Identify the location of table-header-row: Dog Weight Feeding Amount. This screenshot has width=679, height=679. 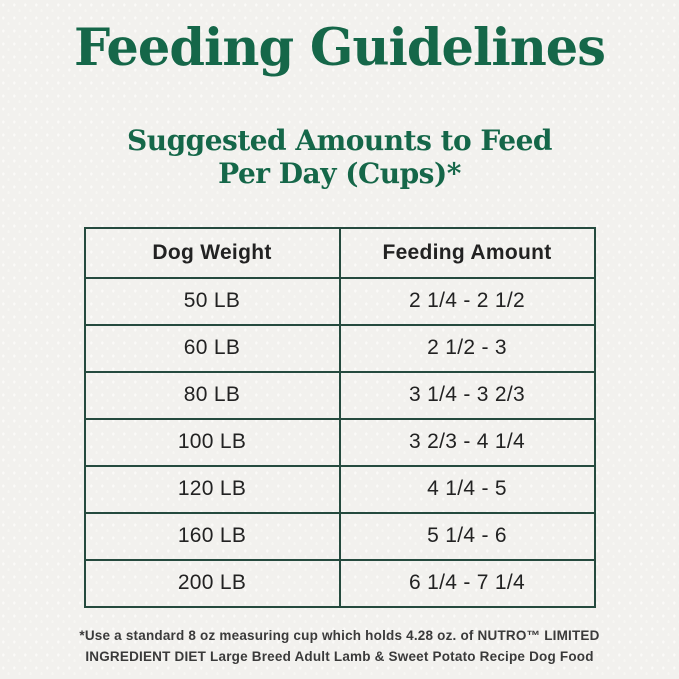
(339, 252).